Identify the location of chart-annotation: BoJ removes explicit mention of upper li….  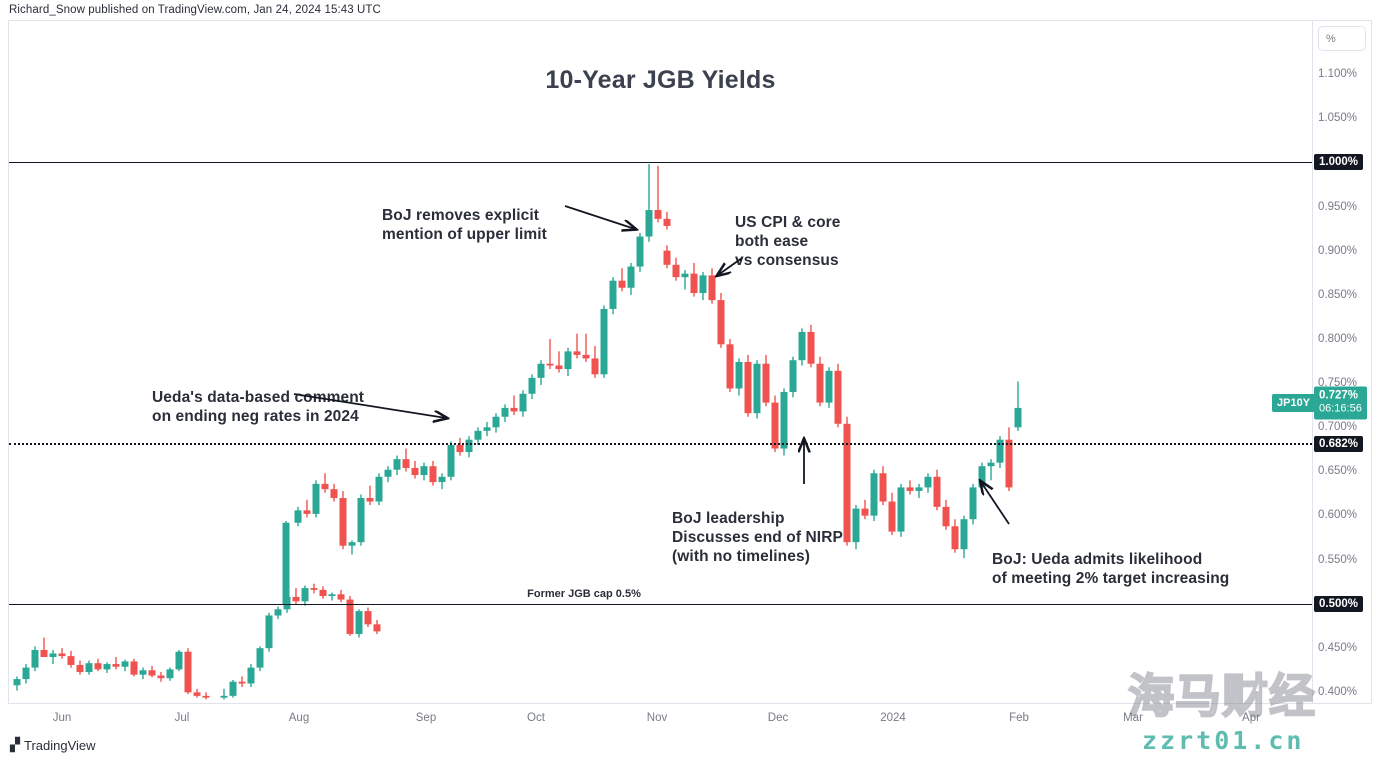
(464, 225).